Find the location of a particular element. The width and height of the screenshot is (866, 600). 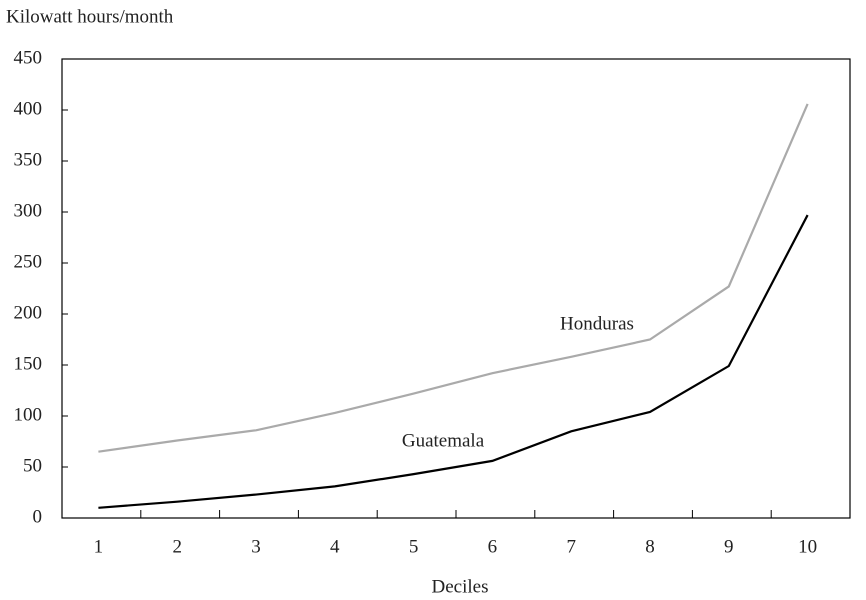

y-tick-label: 400 is located at coordinates (28, 108).